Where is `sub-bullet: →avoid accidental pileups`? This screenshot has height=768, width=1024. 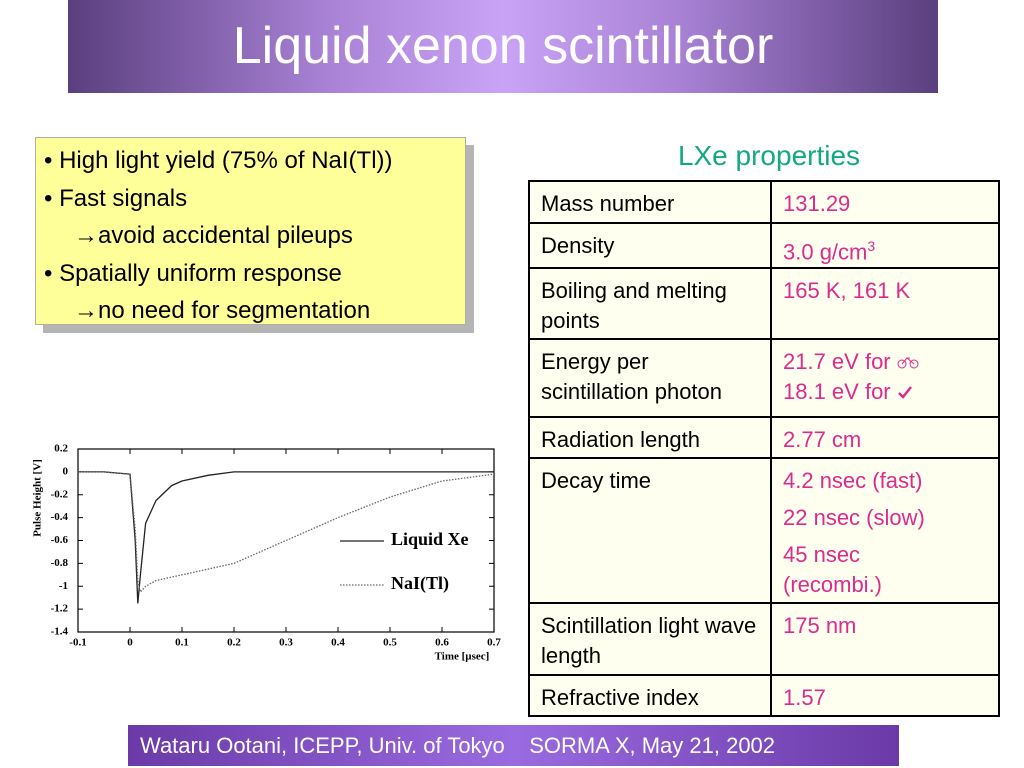
sub-bullet: →avoid accidental pileups is located at coordinates (213, 235).